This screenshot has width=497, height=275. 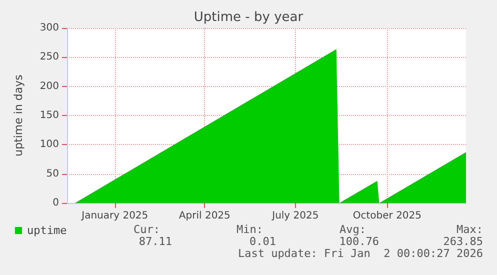 What do you see at coordinates (463, 241) in the screenshot?
I see `text: 263.85` at bounding box center [463, 241].